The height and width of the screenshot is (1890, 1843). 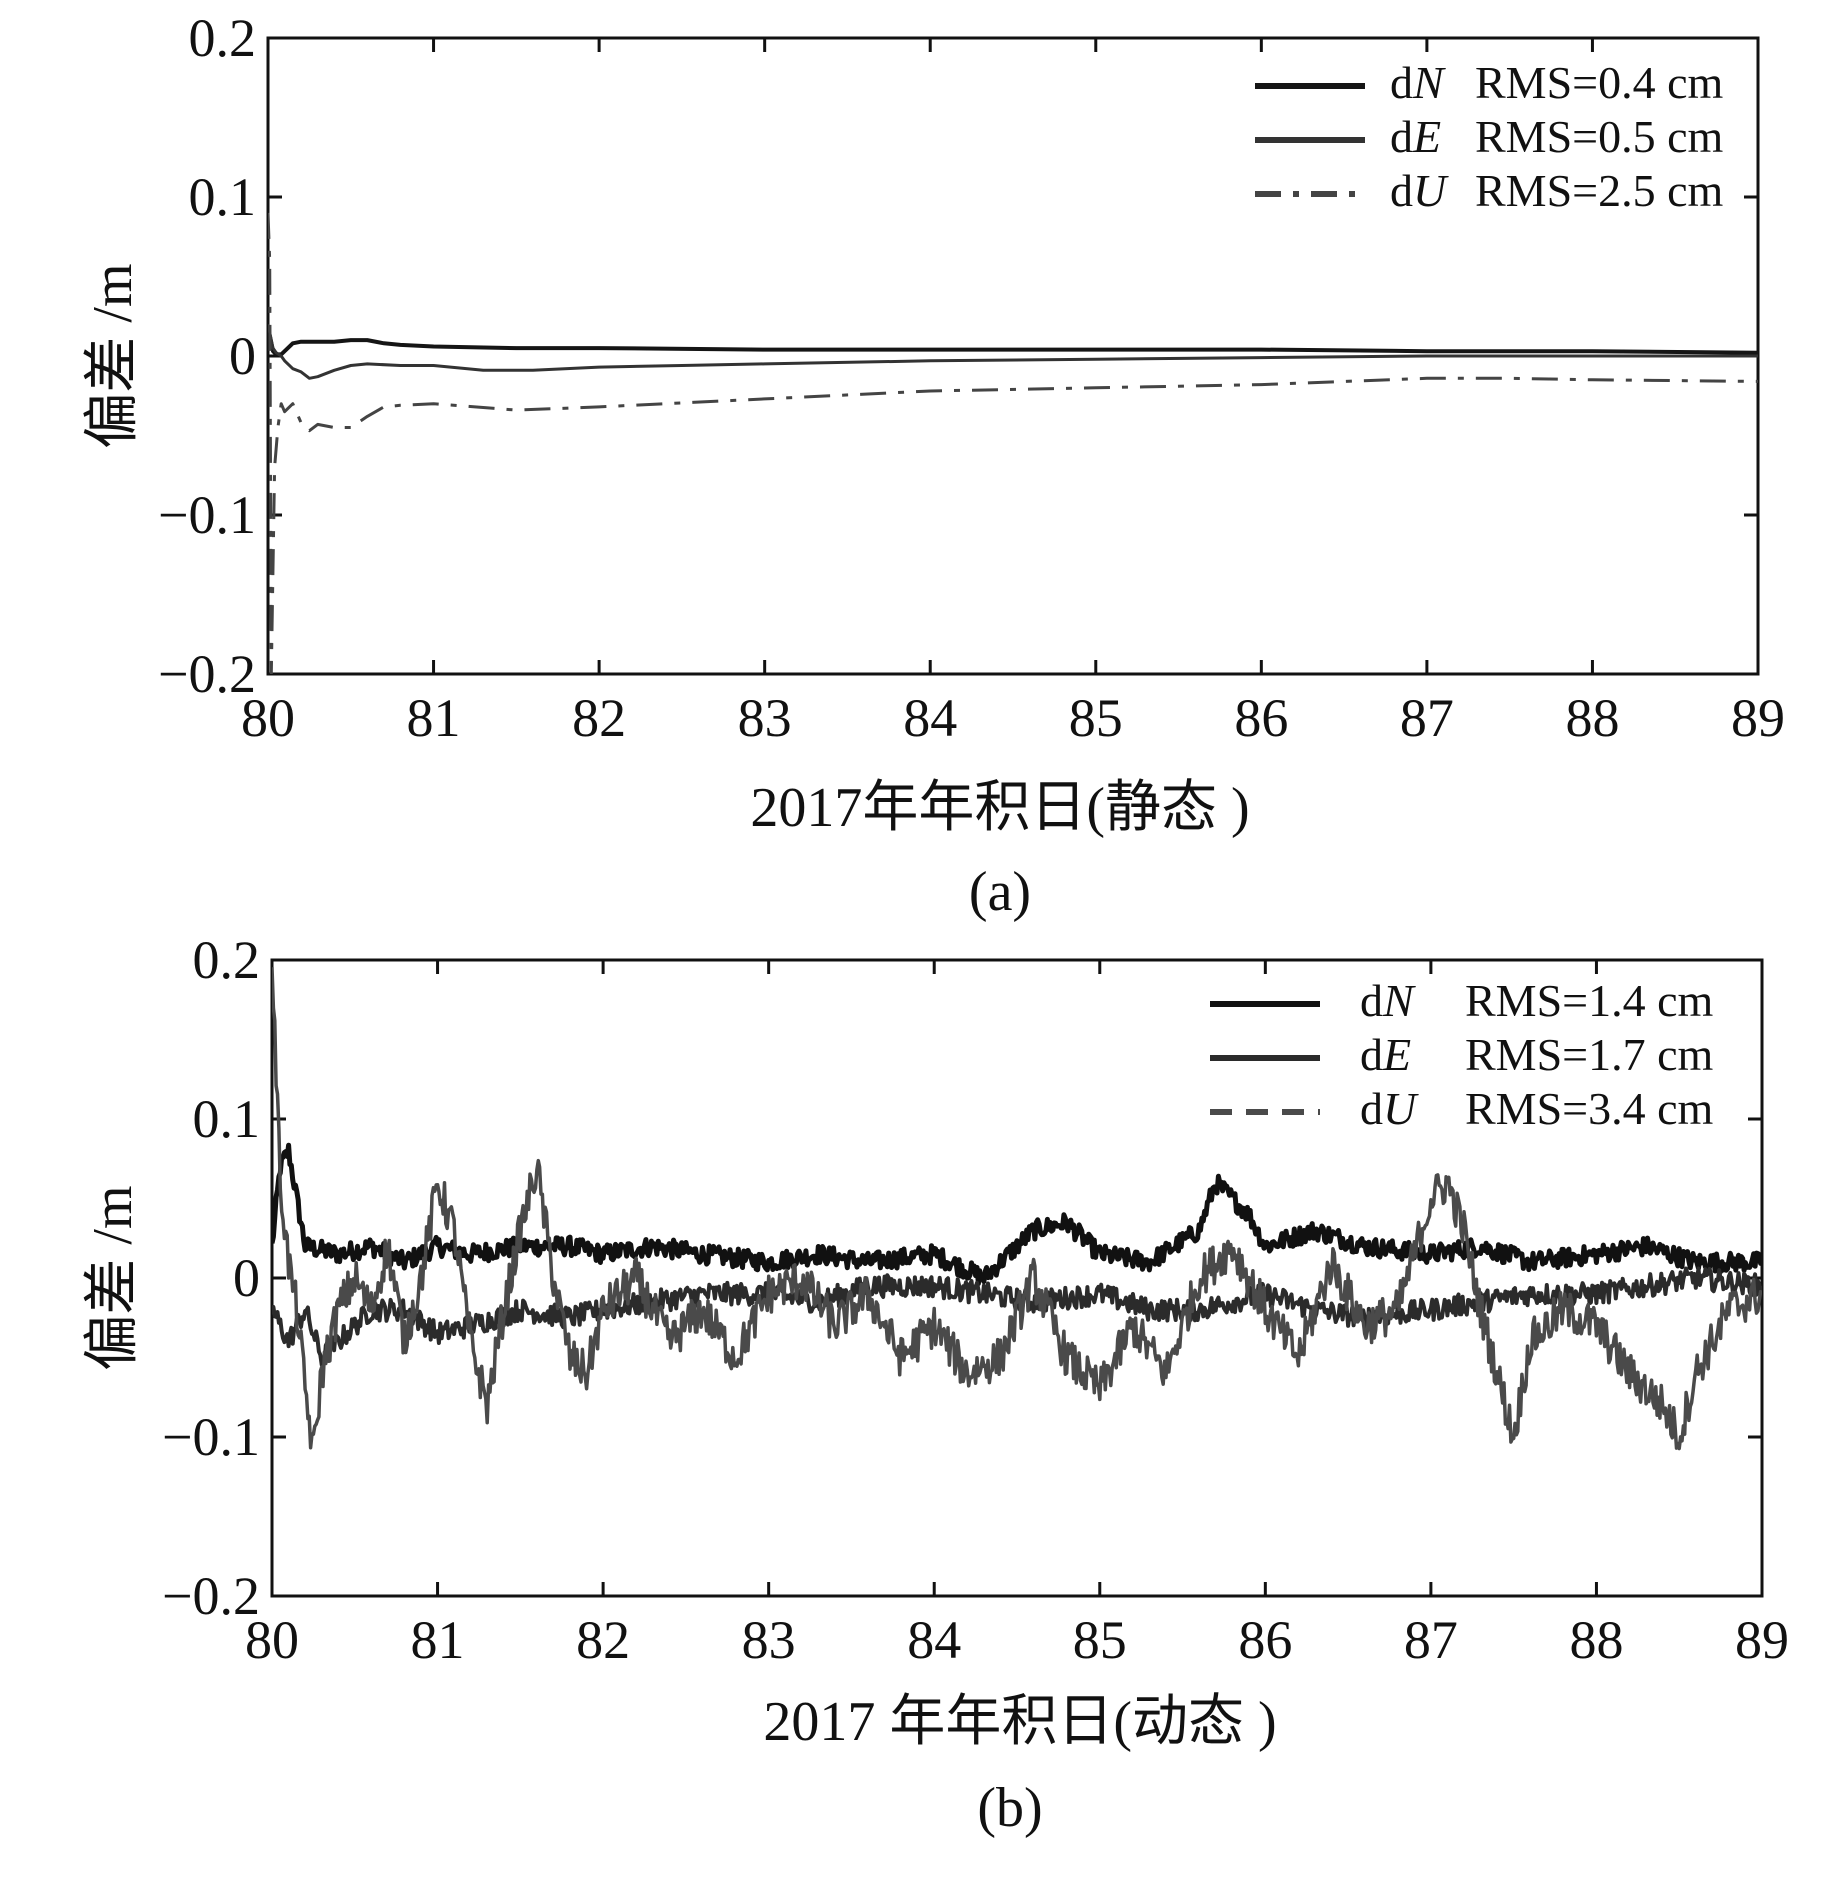 What do you see at coordinates (999, 808) in the screenshot?
I see `x-axis-label: 2017年年积日(静态 )` at bounding box center [999, 808].